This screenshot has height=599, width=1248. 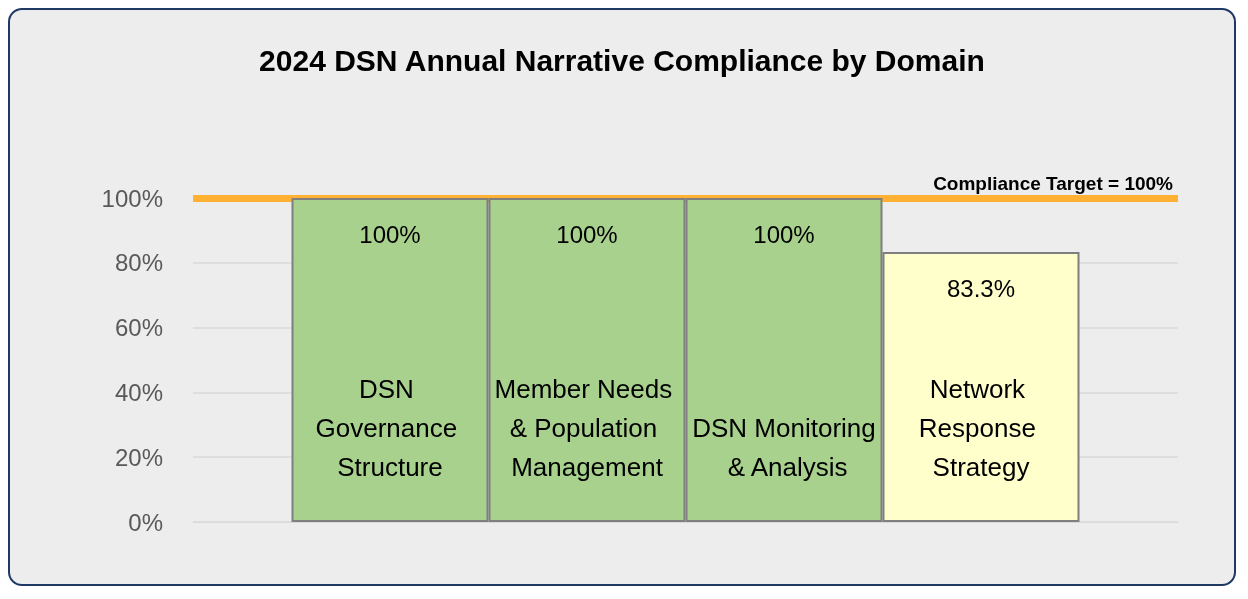 I want to click on y-tick-label: 100%, so click(x=132, y=198).